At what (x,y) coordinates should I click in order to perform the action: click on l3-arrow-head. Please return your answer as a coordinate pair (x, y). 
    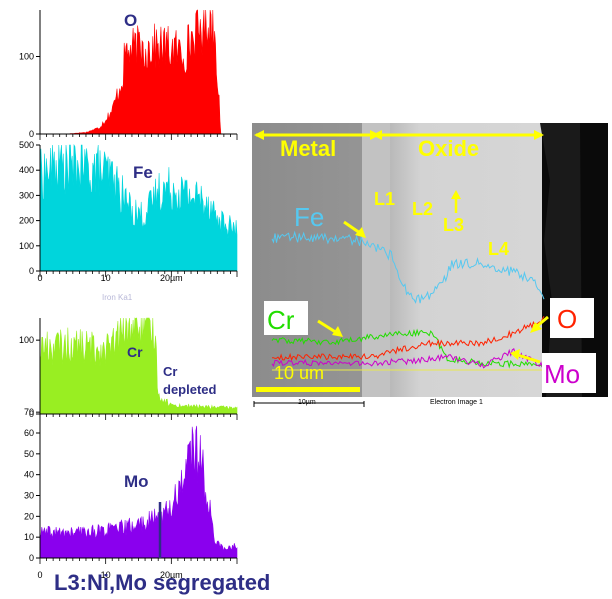
    Looking at the image, I should click on (456, 194).